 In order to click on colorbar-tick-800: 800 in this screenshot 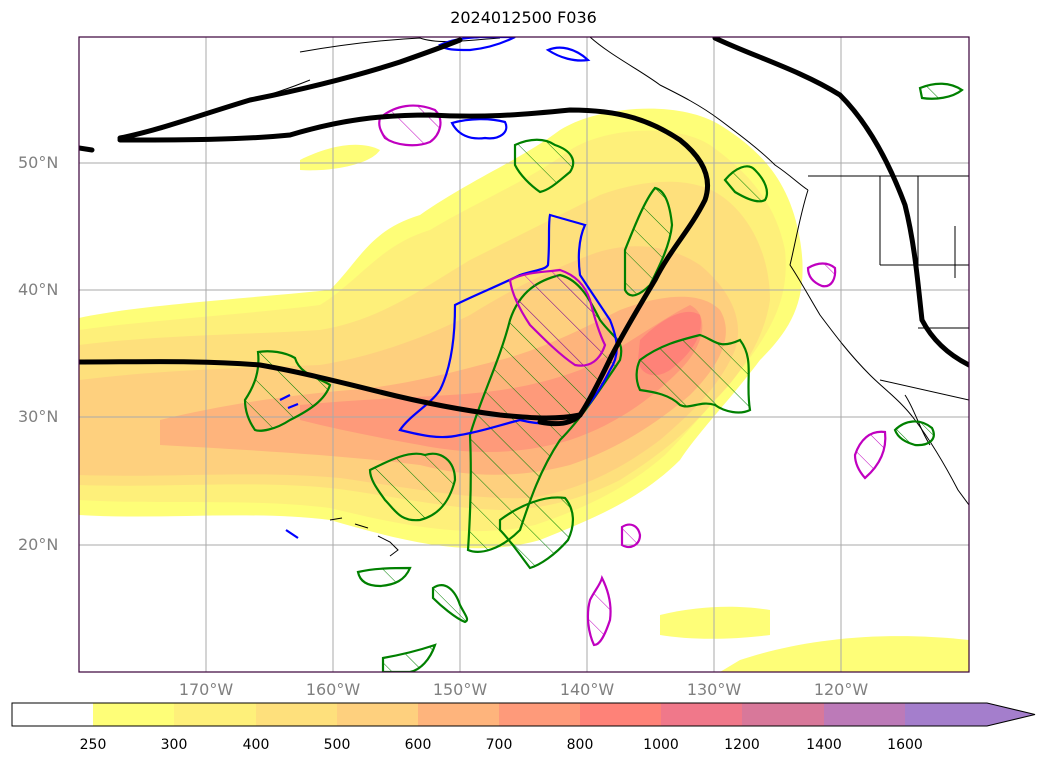, I will do `click(580, 745)`.